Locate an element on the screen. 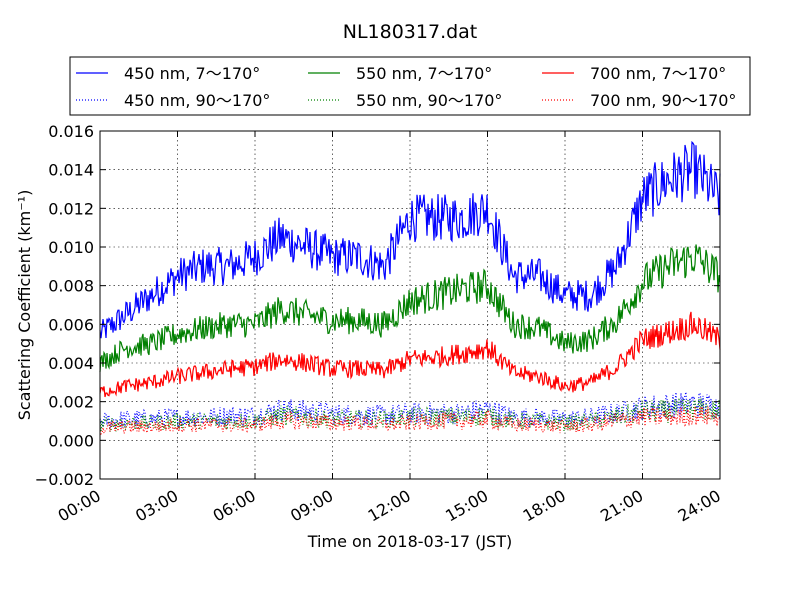 This screenshot has height=600, width=800. y-tick-label: 0.010 is located at coordinates (71, 247).